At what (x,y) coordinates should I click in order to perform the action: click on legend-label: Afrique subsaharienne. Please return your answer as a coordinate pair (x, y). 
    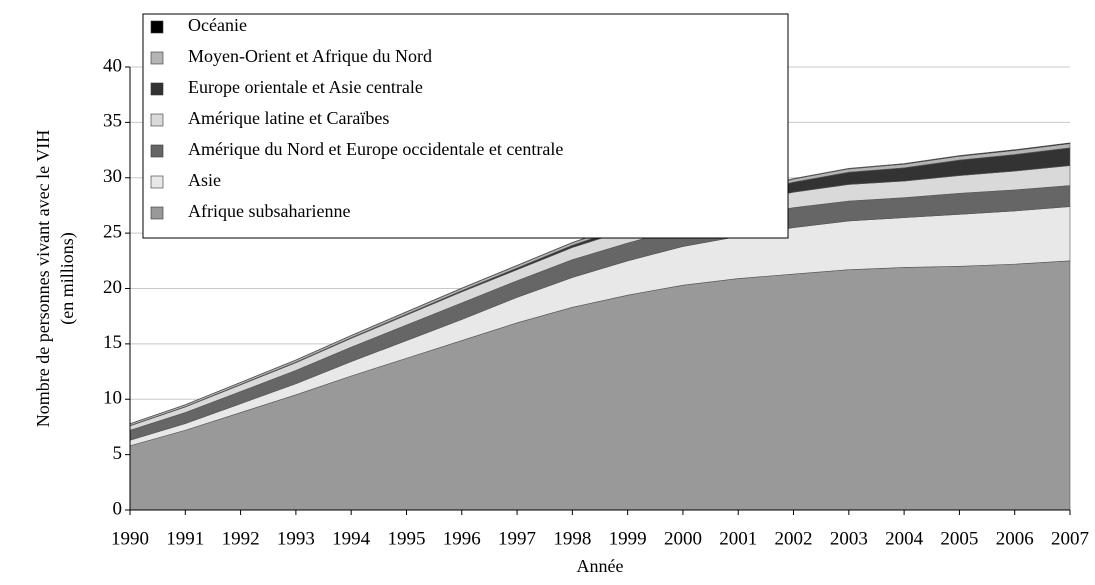
    Looking at the image, I should click on (269, 211).